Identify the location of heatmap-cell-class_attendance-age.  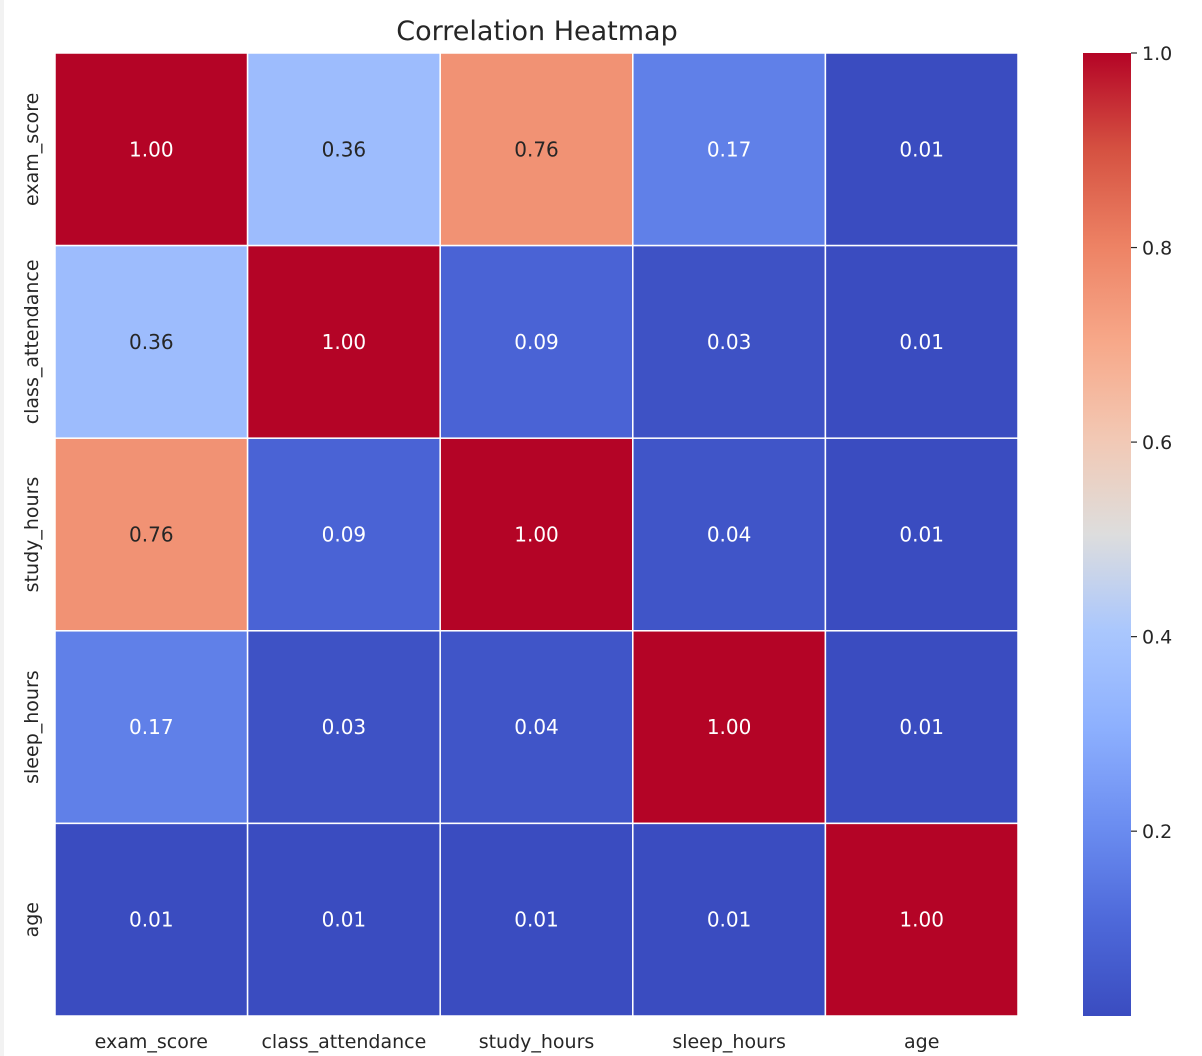
(921, 341).